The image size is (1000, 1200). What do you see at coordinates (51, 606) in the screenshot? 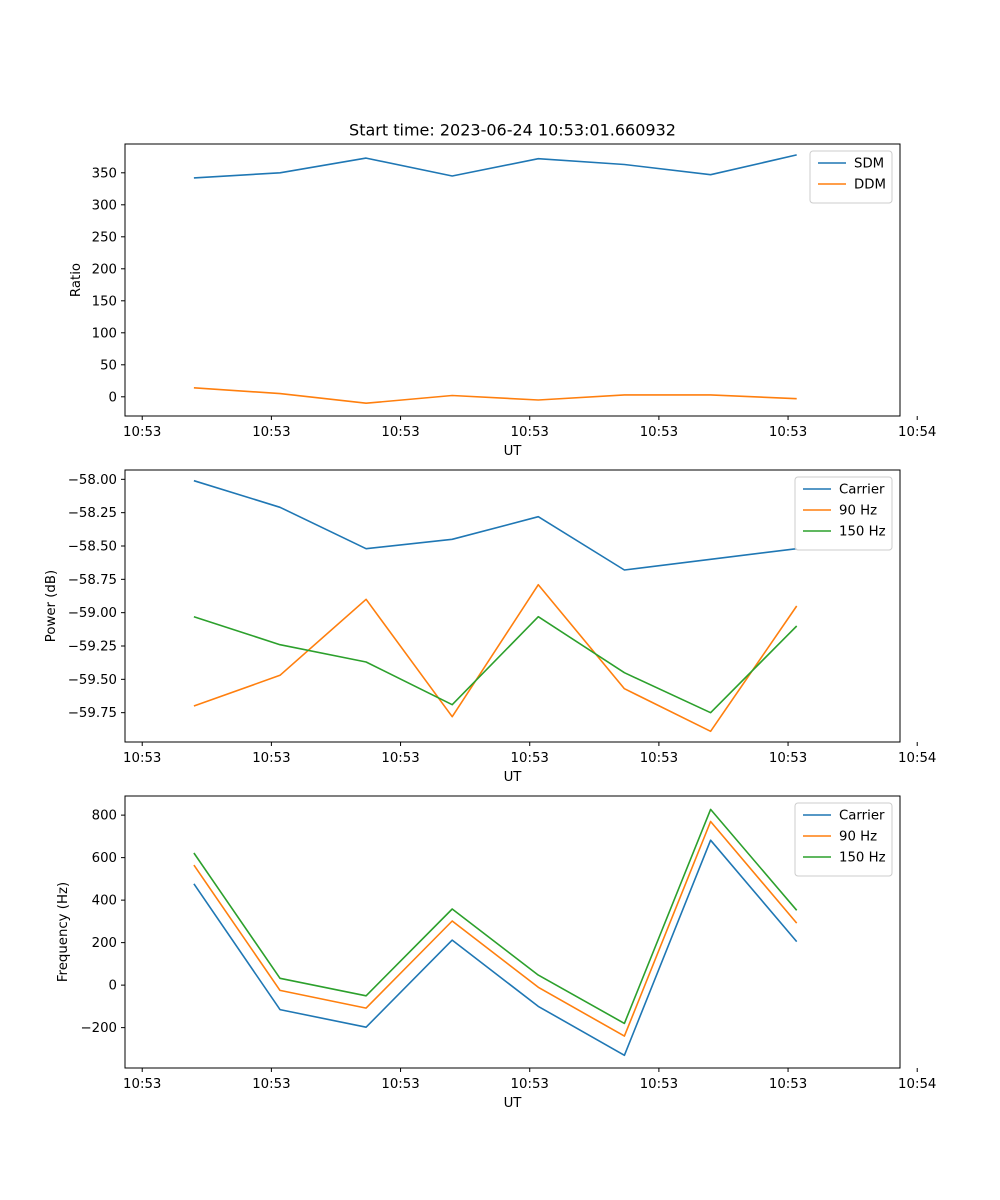
I see `y-axis-label: Power (dB)` at bounding box center [51, 606].